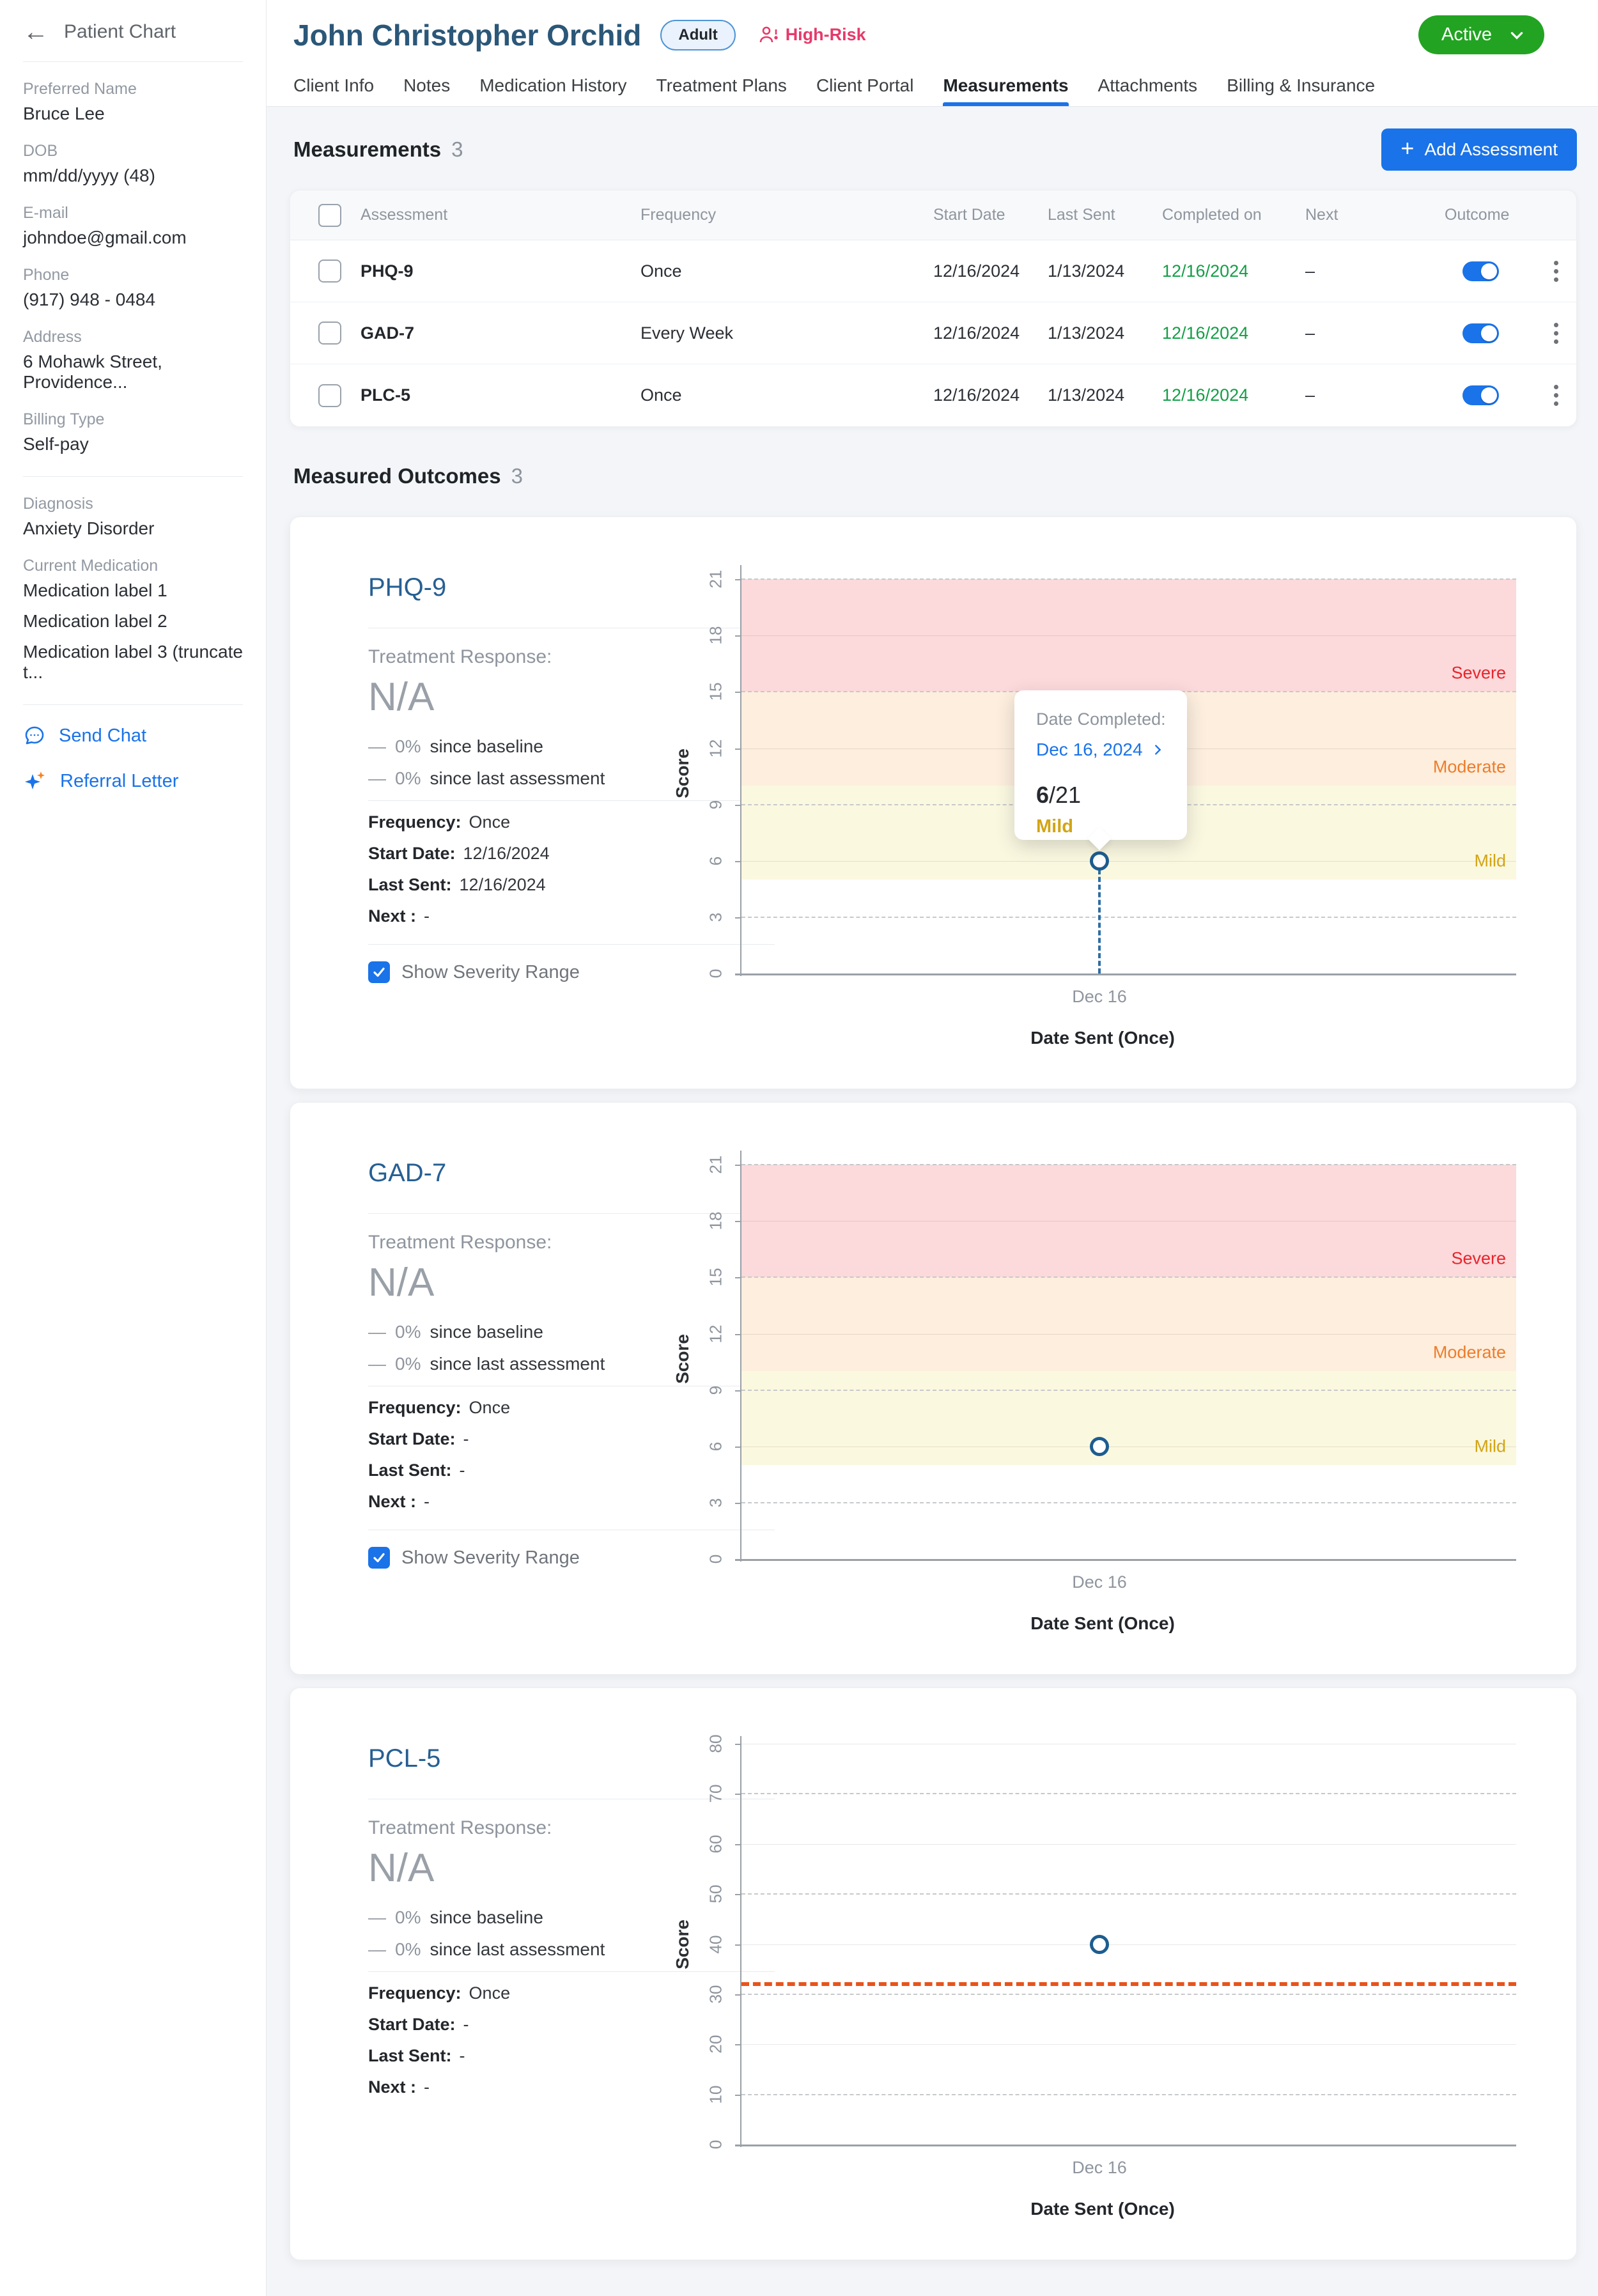 The image size is (1598, 2296). I want to click on add-assessment-button: + Add Assessment, so click(1479, 149).